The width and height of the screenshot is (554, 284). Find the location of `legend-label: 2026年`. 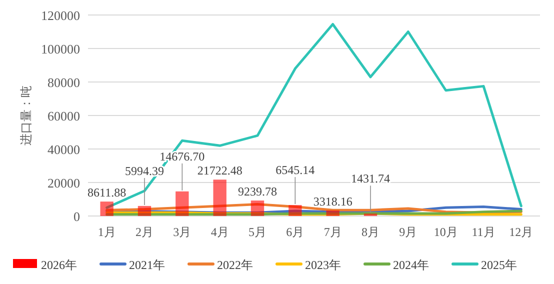

legend-label: 2026年 is located at coordinates (59, 265).